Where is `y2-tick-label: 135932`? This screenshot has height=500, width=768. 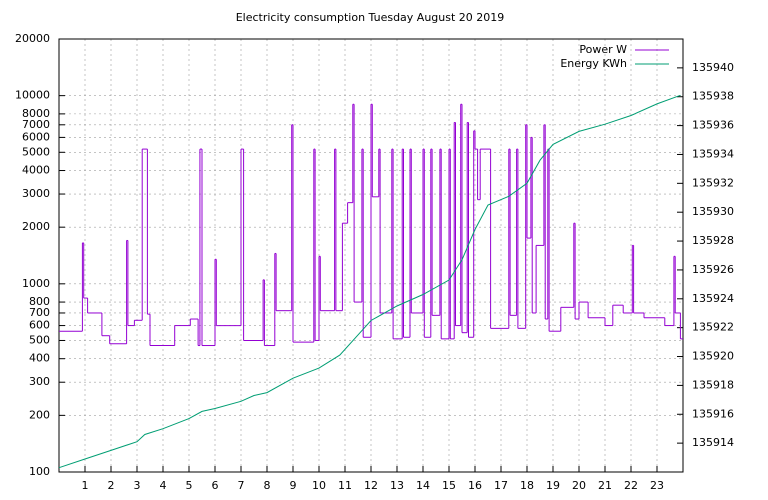
y2-tick-label: 135932 is located at coordinates (713, 182).